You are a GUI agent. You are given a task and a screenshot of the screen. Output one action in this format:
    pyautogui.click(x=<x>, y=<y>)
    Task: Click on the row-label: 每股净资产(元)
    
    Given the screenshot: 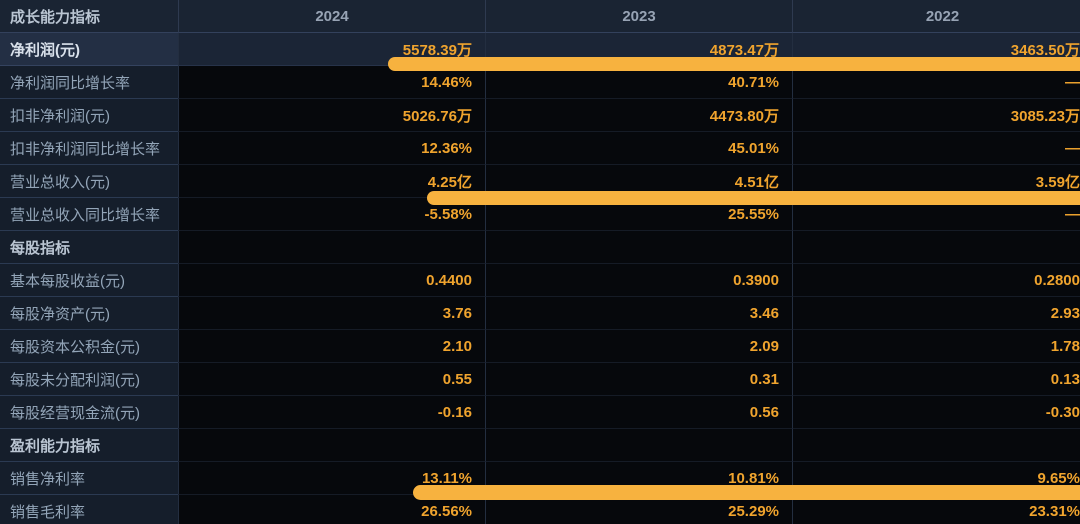 What is the action you would take?
    pyautogui.click(x=89, y=313)
    